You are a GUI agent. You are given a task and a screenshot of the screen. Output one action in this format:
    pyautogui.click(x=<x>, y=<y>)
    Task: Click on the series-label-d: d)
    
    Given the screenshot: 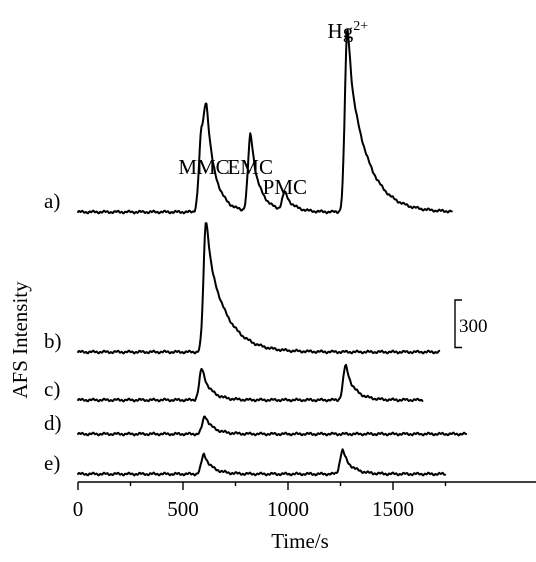 What is the action you would take?
    pyautogui.click(x=53, y=423)
    